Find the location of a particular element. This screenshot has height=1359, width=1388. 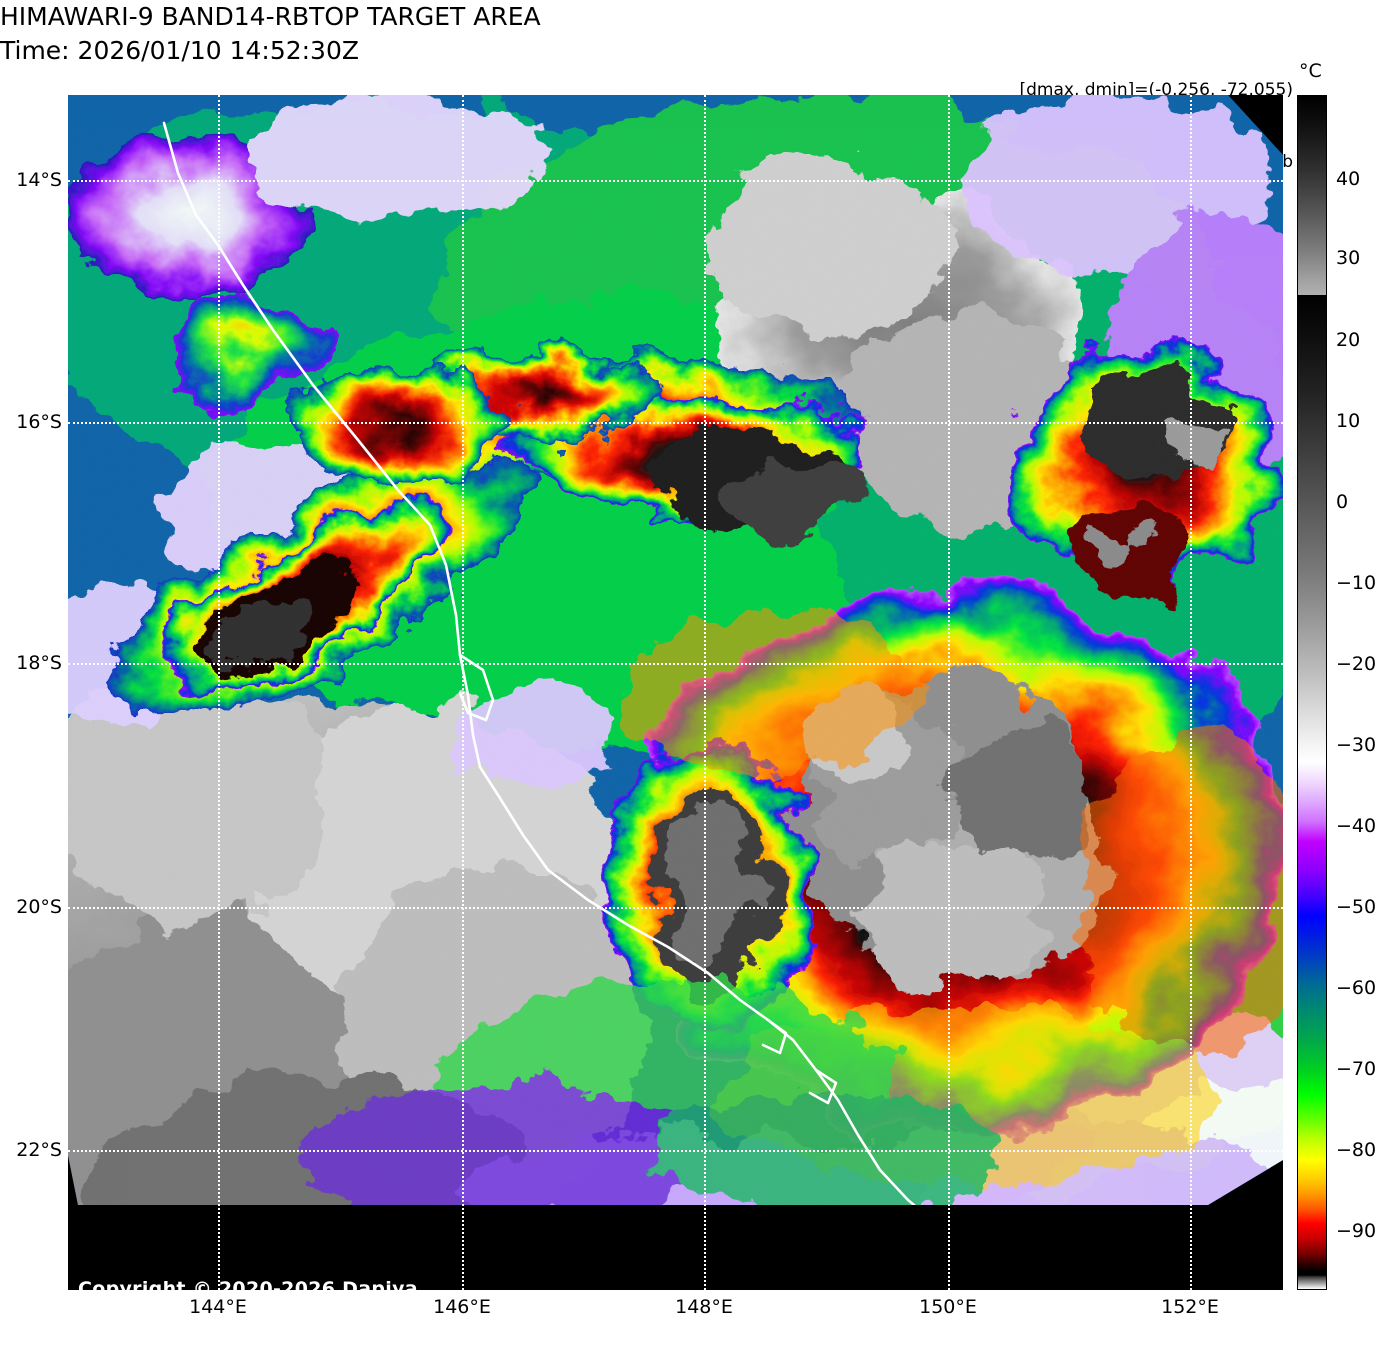

timestamp-label: Time: 2026/01/10 14:52:30Z is located at coordinates (179, 50).